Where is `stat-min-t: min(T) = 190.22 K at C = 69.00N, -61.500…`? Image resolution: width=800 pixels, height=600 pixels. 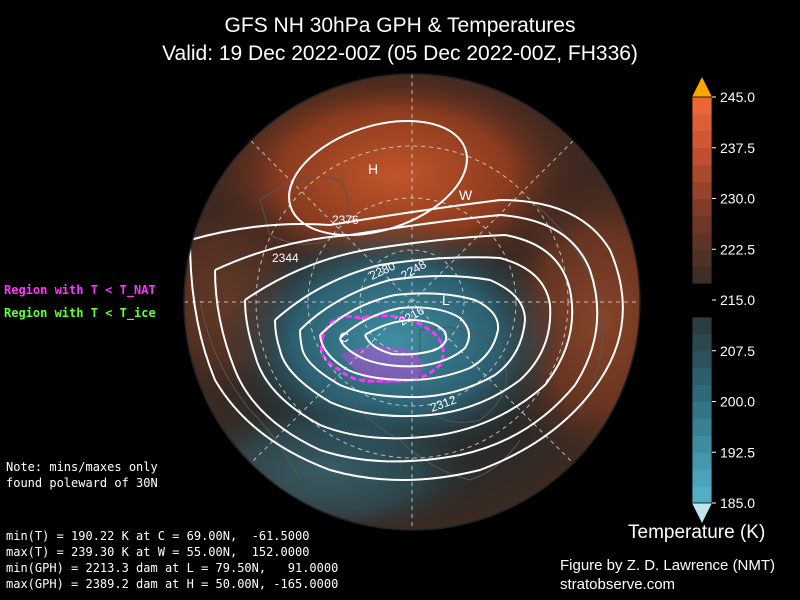 stat-min-t: min(T) = 190.22 K at C = 69.00N, -61.500… is located at coordinates (158, 536).